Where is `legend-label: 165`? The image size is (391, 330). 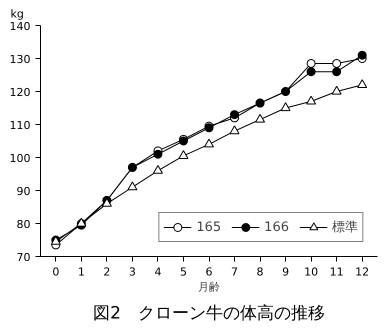 legend-label: 165 is located at coordinates (209, 227).